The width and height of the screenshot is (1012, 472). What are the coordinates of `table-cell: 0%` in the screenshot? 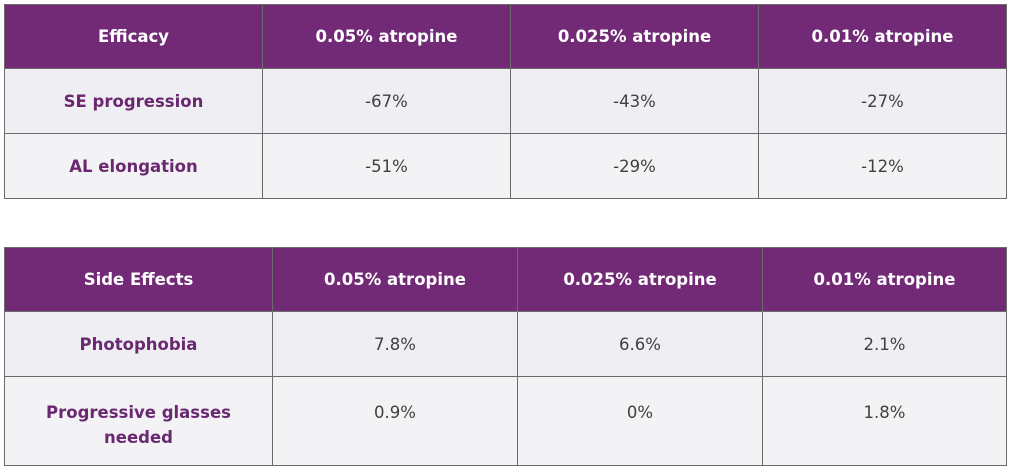 It's located at (640, 421).